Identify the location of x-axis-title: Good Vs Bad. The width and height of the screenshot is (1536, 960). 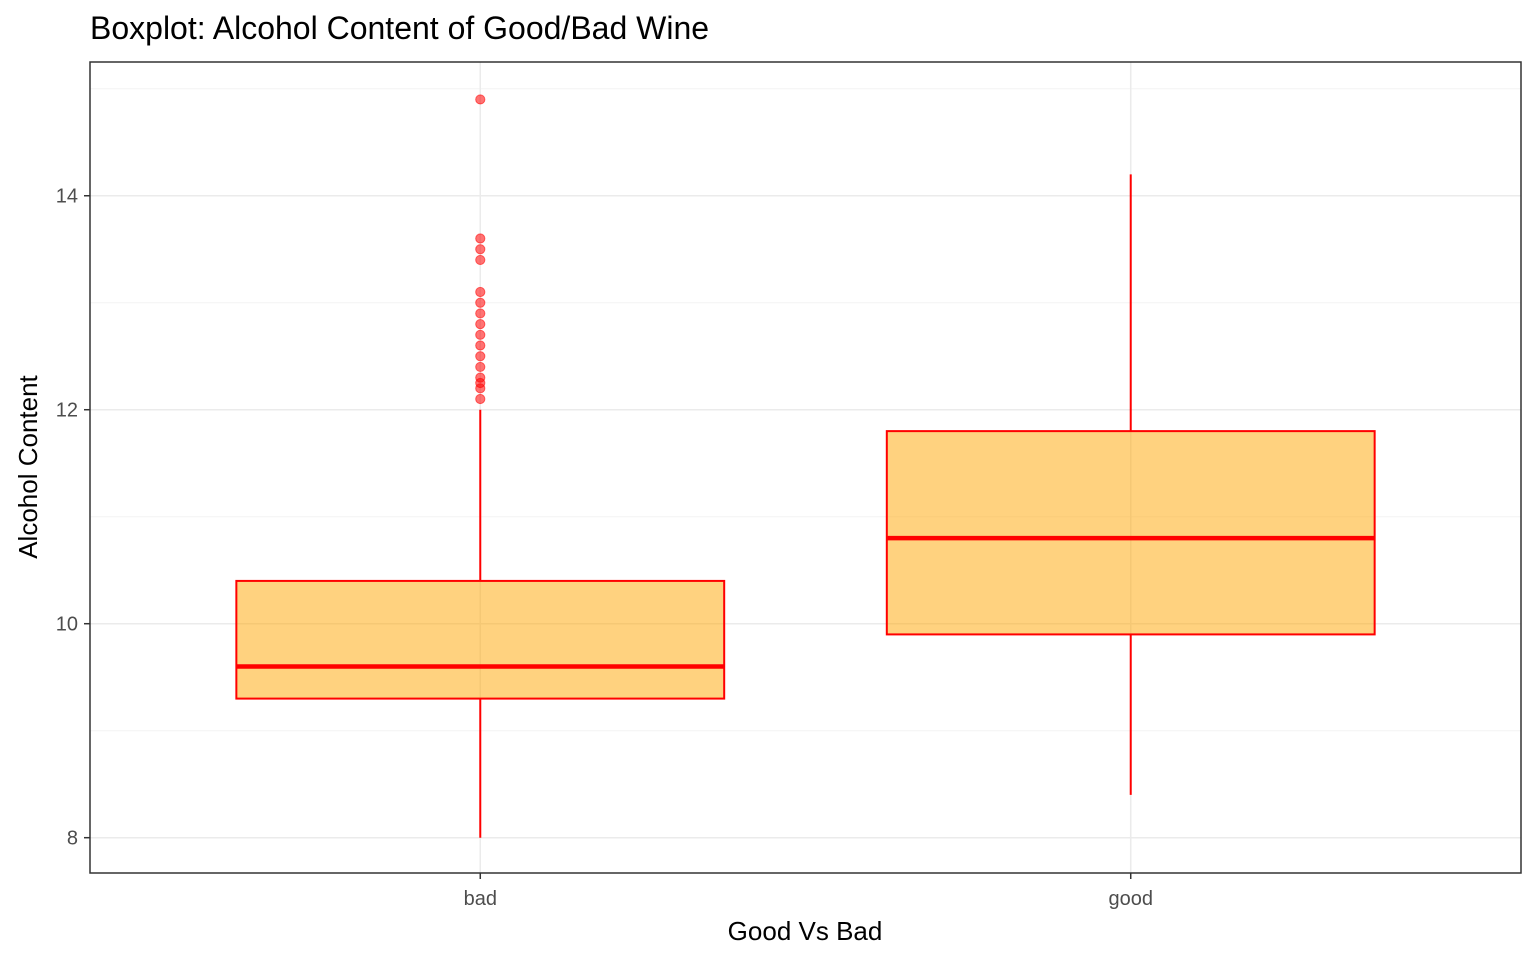
(805, 931).